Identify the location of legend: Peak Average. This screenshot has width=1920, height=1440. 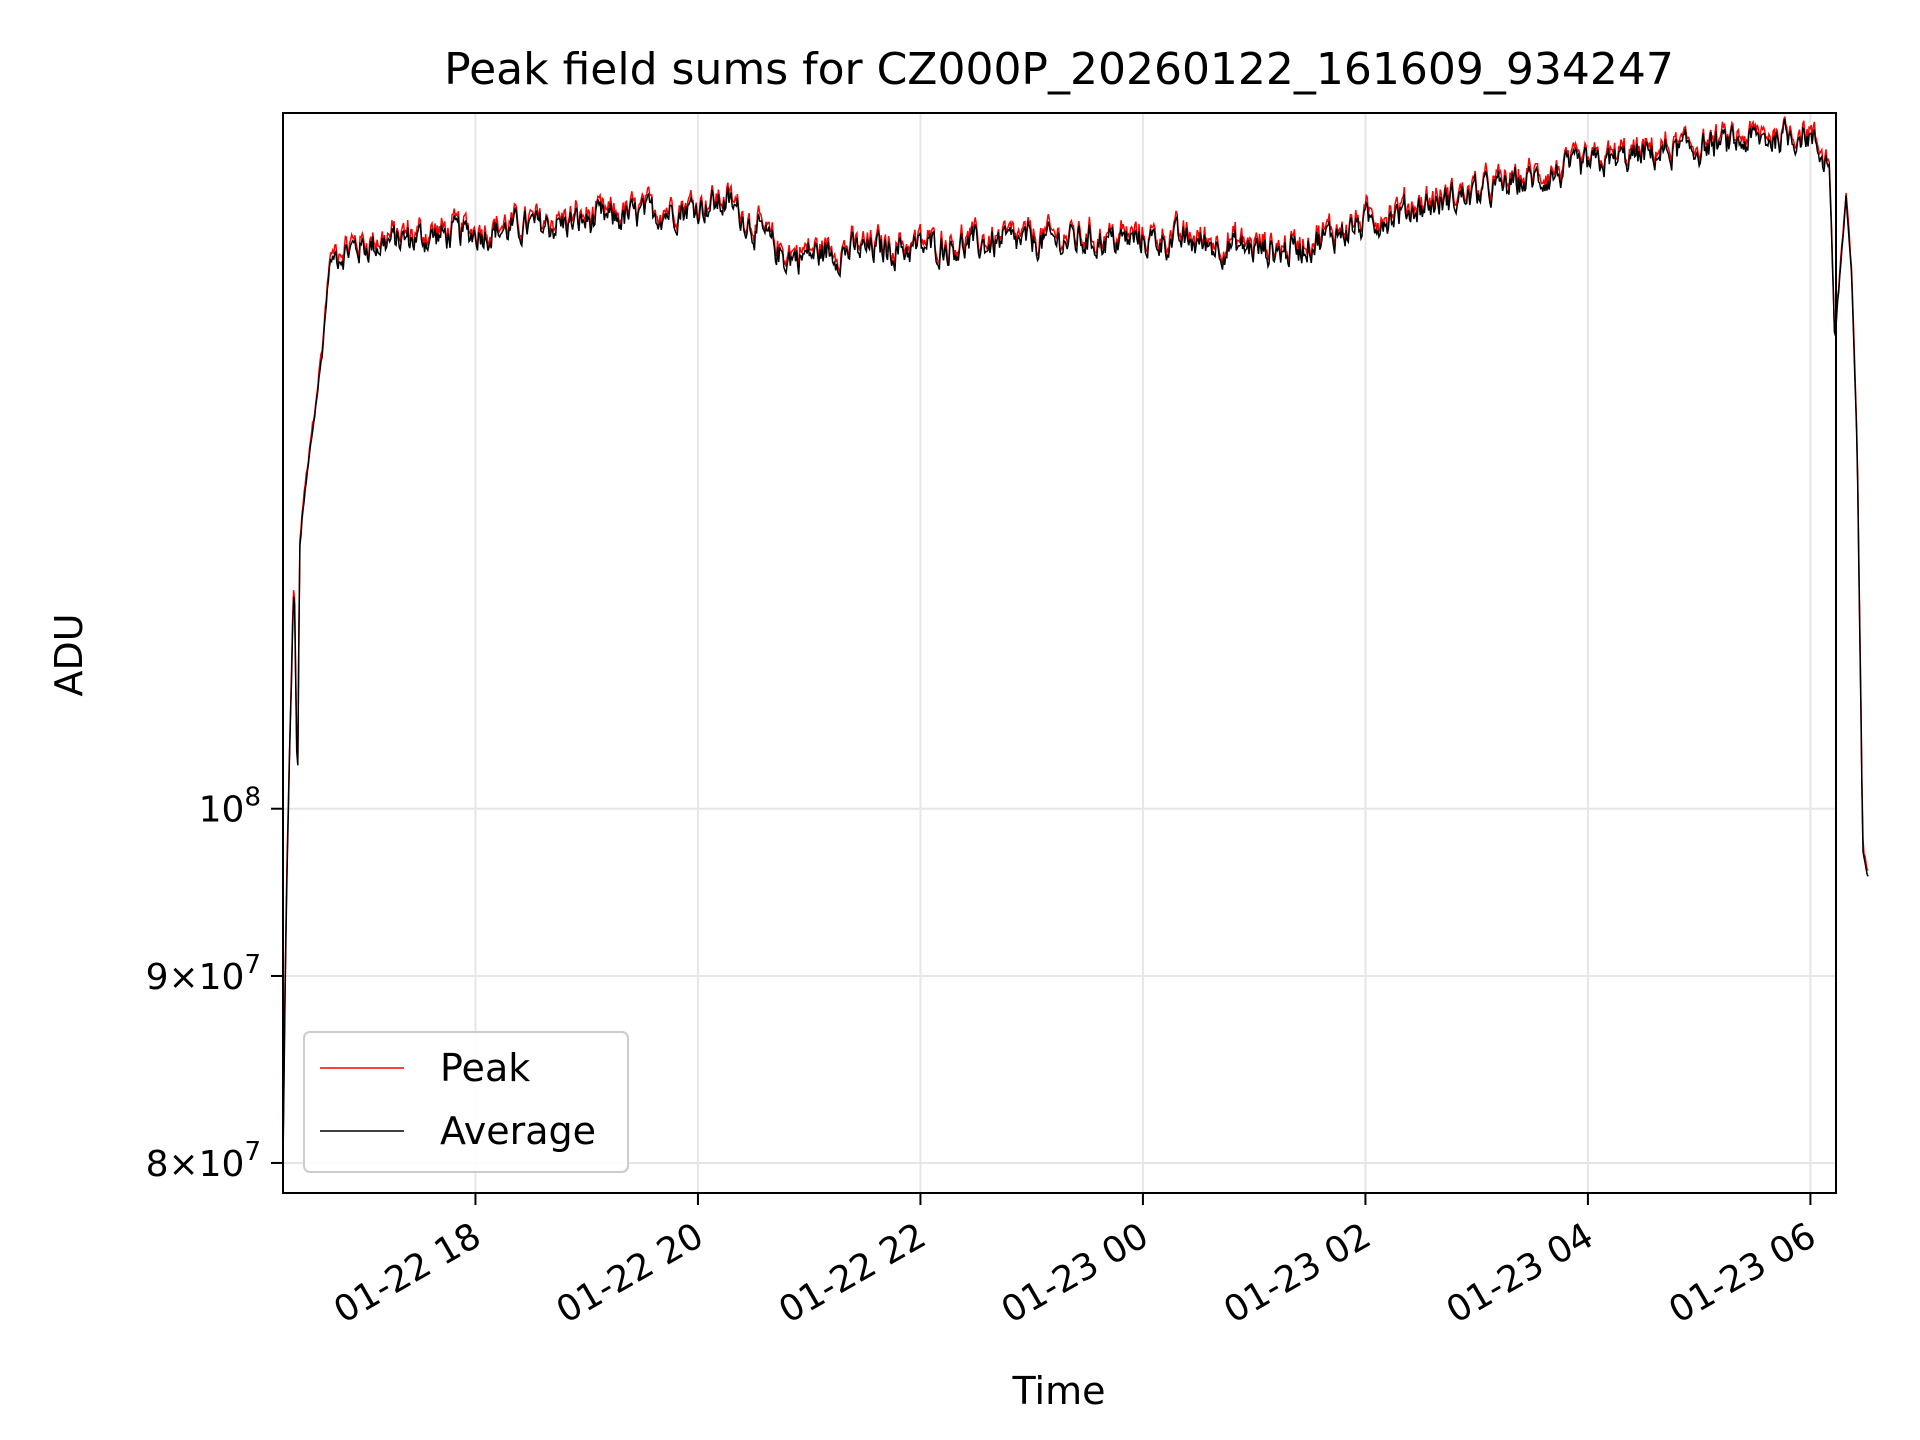
(466, 1102).